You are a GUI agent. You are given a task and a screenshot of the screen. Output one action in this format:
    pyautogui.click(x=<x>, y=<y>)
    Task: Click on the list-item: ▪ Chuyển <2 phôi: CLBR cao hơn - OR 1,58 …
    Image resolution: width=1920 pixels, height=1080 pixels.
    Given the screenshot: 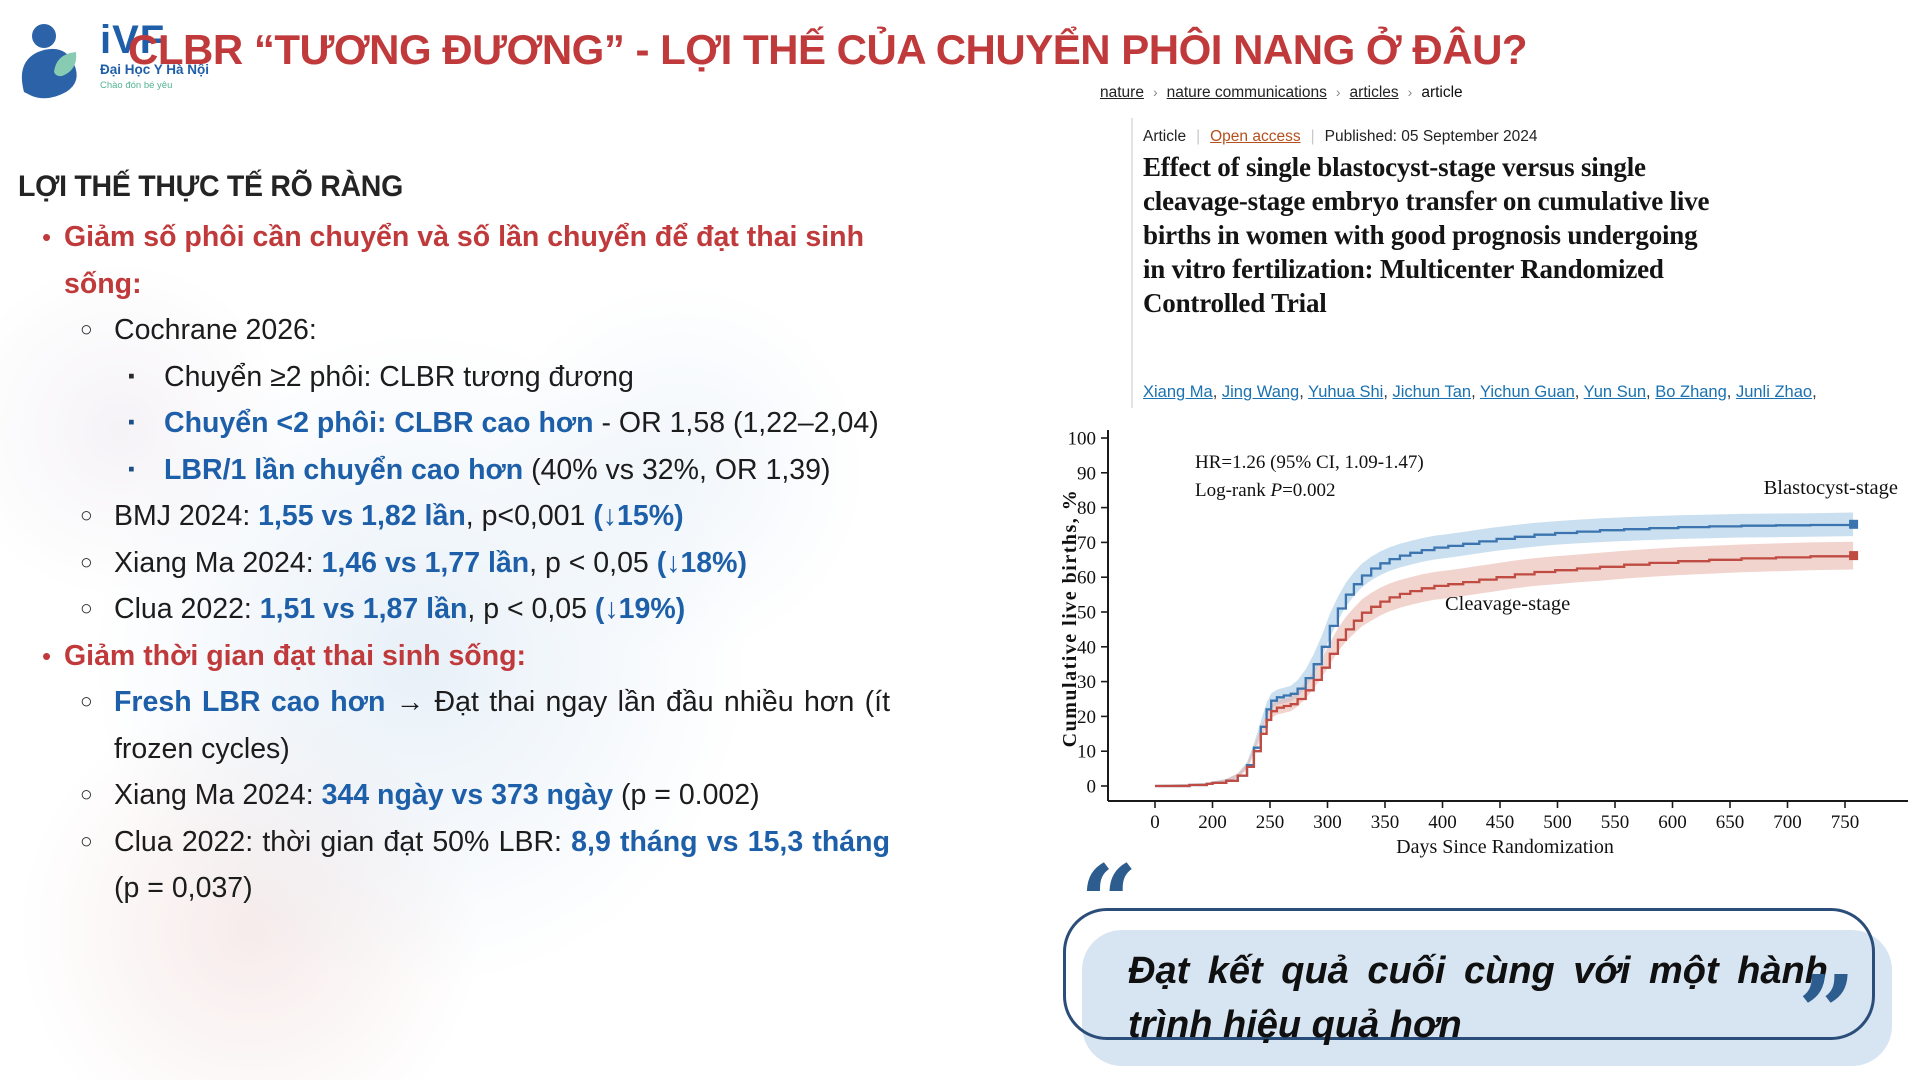 What is the action you would take?
    pyautogui.click(x=454, y=423)
    